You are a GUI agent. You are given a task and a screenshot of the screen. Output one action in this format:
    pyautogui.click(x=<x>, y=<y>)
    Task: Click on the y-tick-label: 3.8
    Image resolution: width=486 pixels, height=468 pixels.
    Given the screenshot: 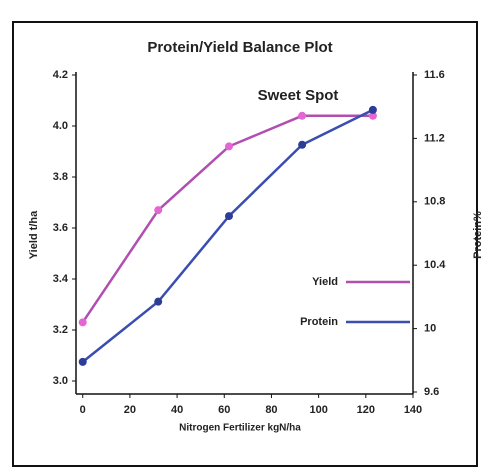 What is the action you would take?
    pyautogui.click(x=60, y=177)
    